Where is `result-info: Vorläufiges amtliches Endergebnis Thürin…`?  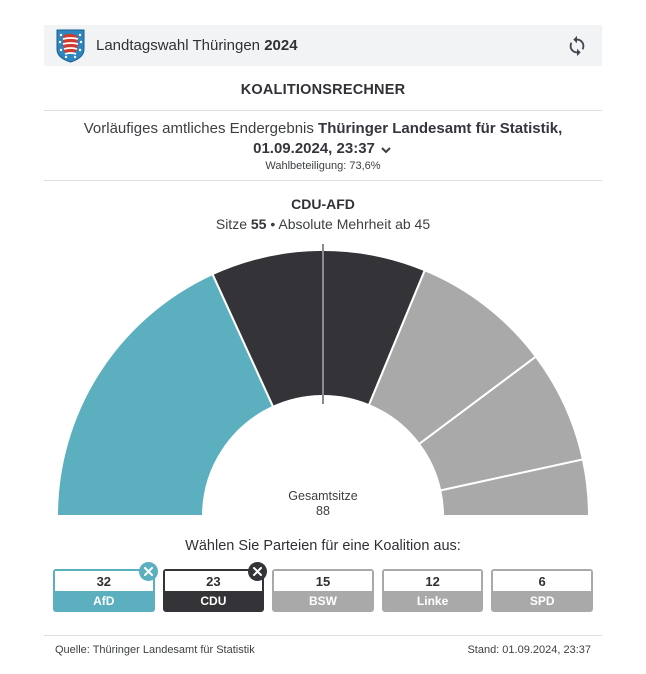
result-info: Vorläufiges amtliches Endergebnis Thürin… is located at coordinates (323, 145).